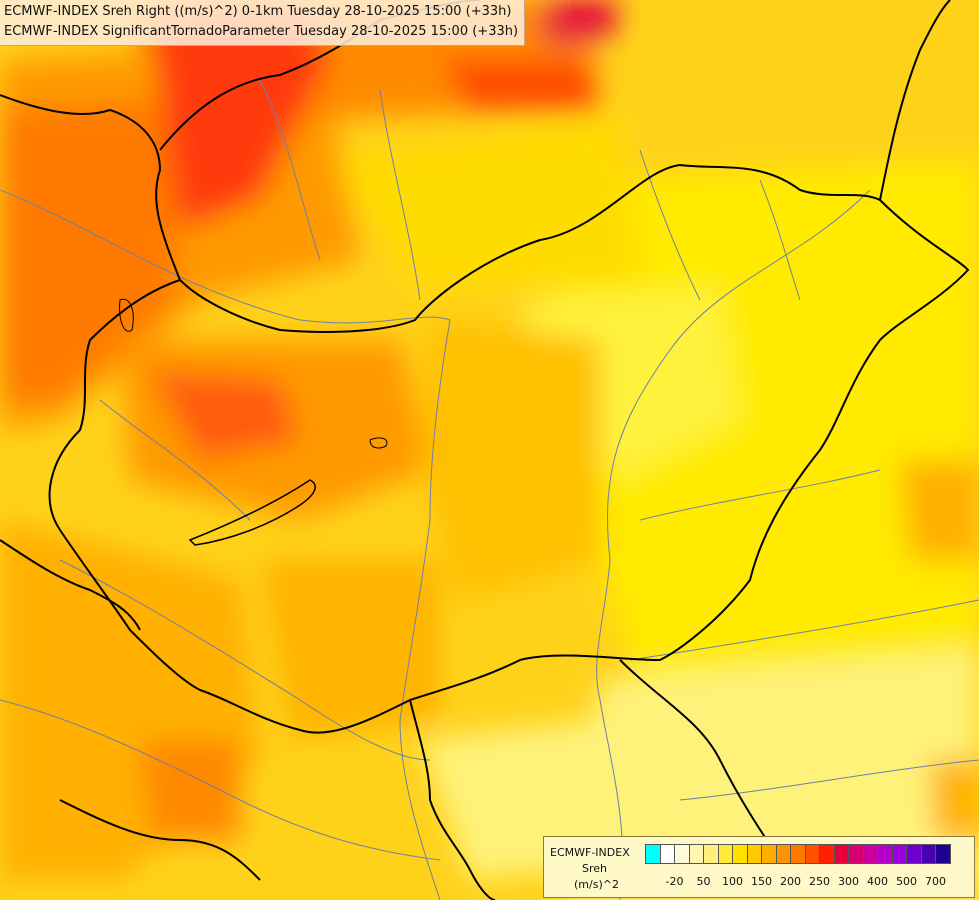 The image size is (979, 900). I want to click on border-slovenia-croatia, so click(70, 585).